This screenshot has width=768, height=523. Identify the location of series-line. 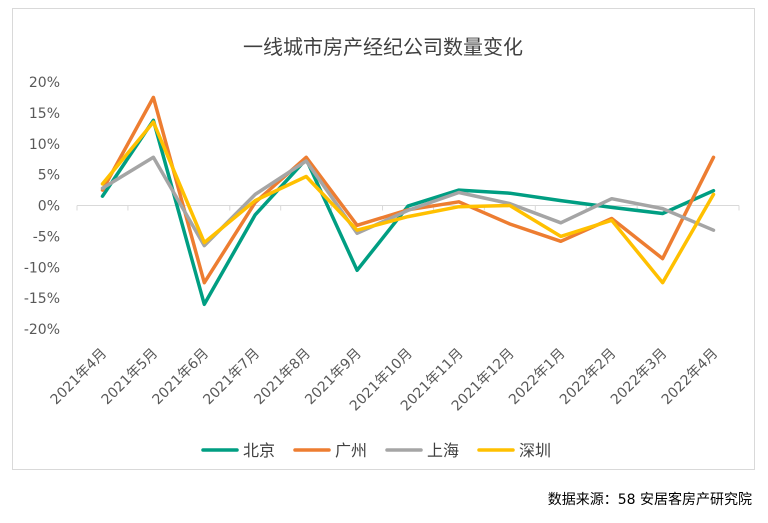
(408, 201).